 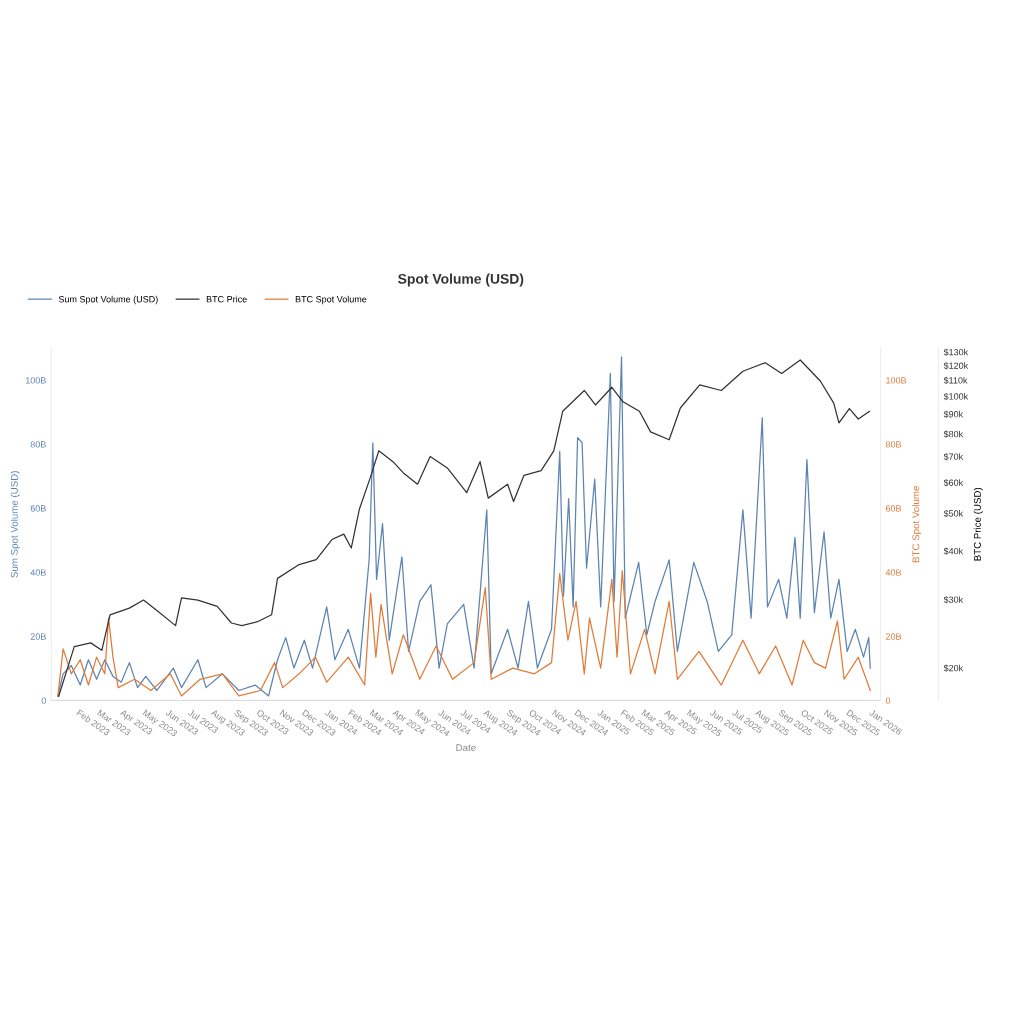 I want to click on y3-tick-label: $40k, so click(x=953, y=551).